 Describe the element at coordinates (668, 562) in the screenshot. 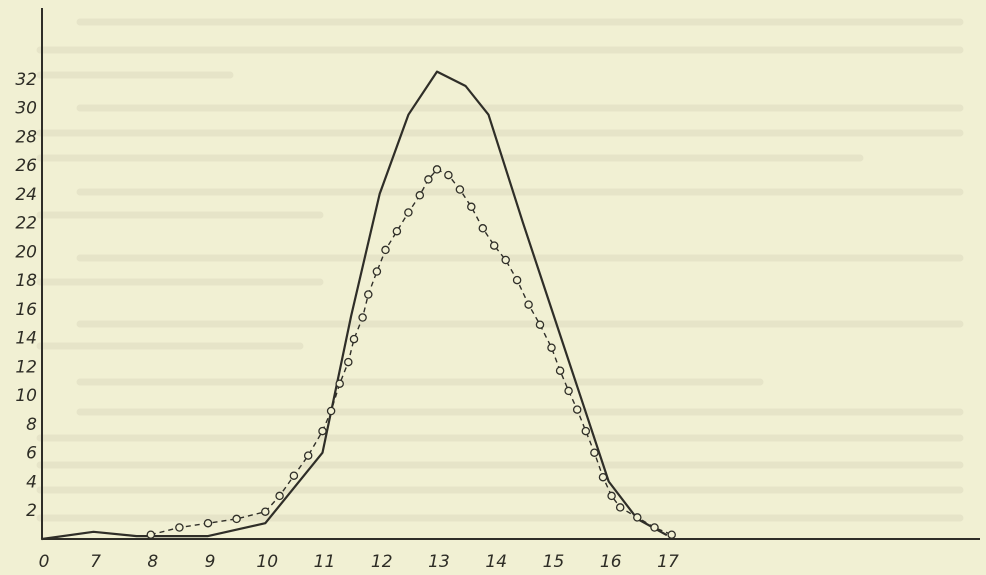

I see `x-tick-label: 17` at that location.